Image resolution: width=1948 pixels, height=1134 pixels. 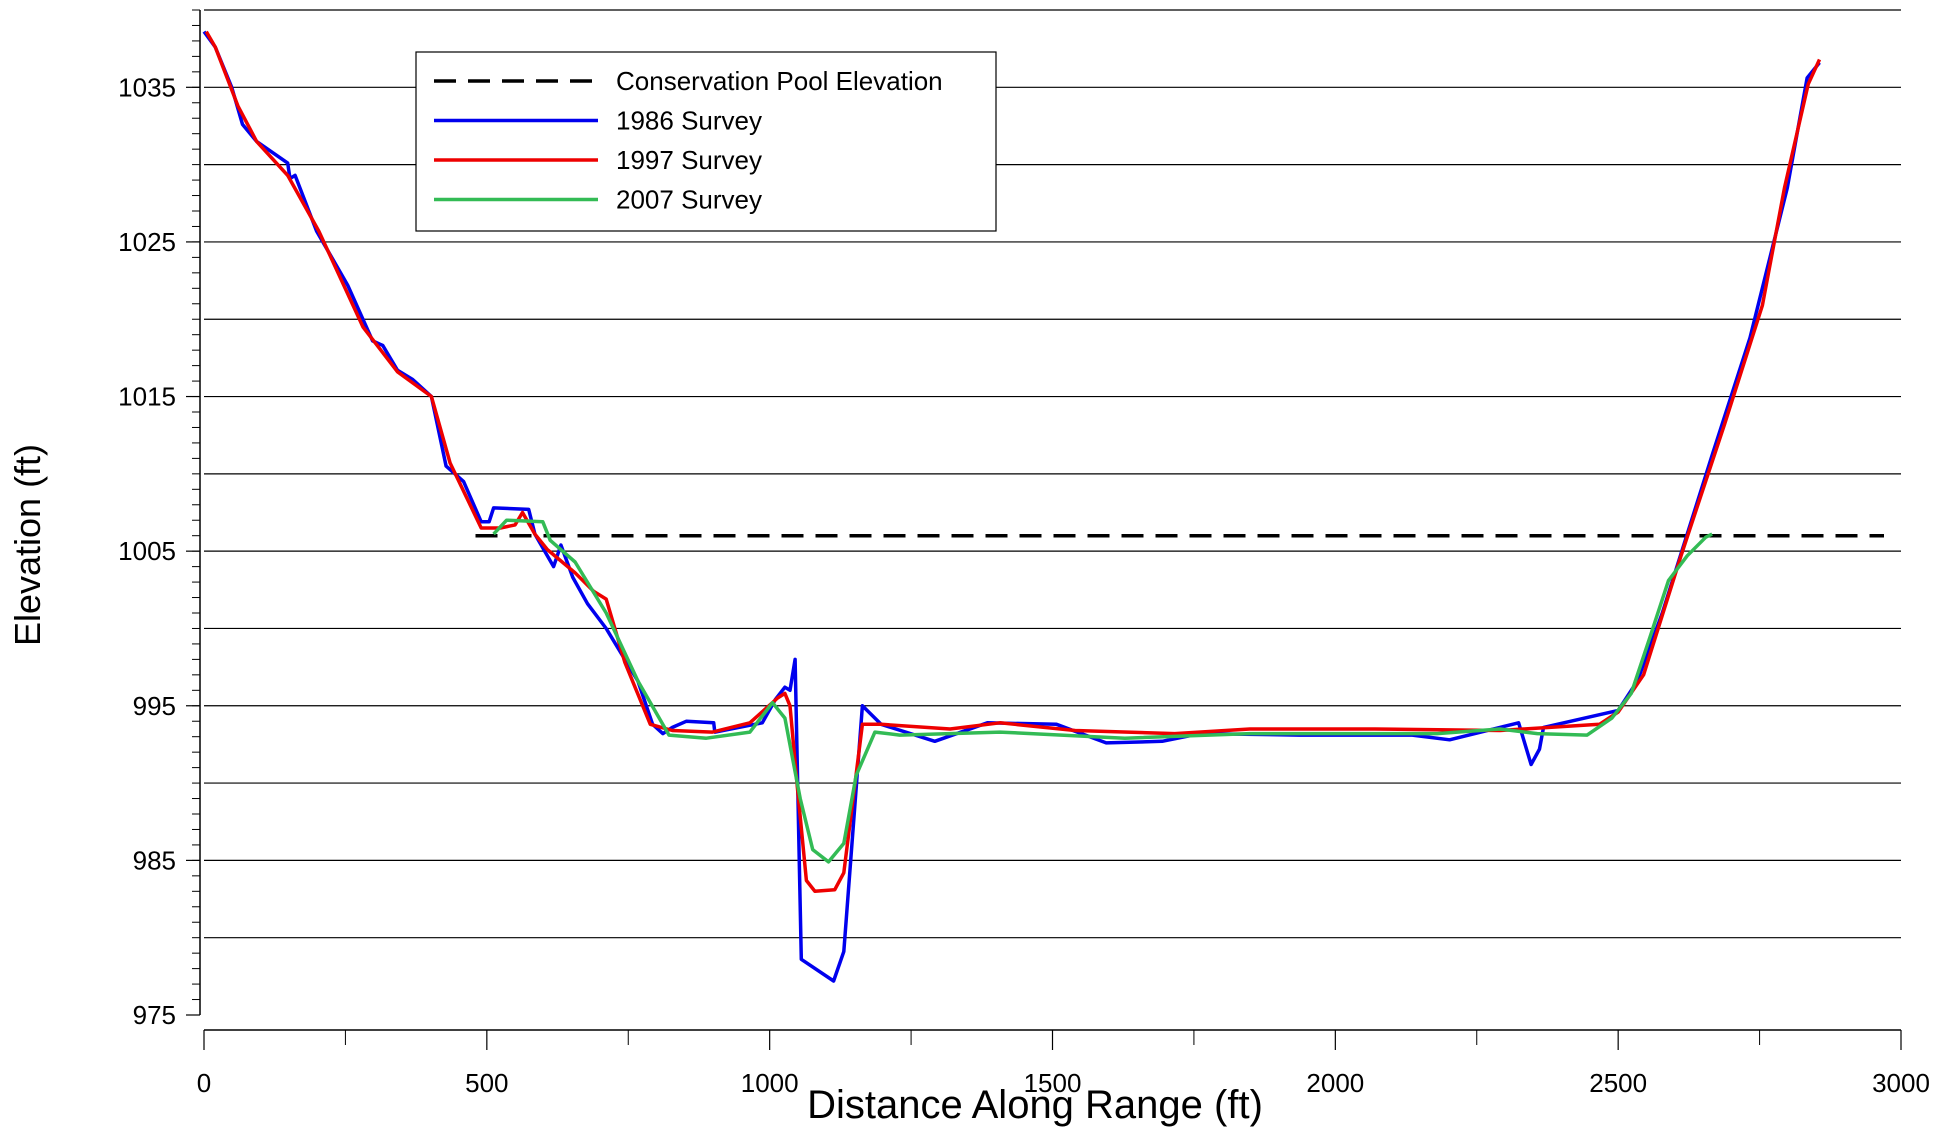 I want to click on legend-label: 2007 Survey, so click(x=689, y=200).